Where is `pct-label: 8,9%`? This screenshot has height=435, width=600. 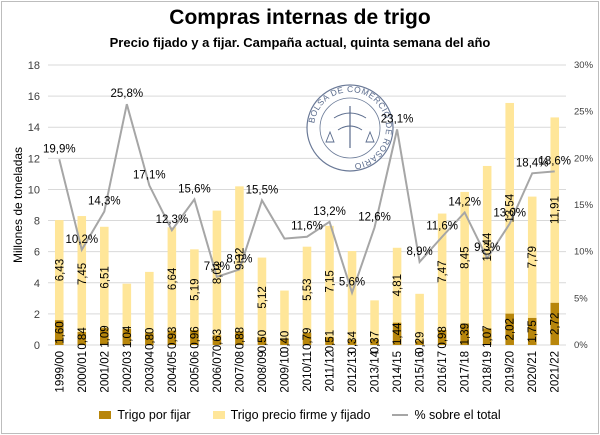 pct-label: 8,9% is located at coordinates (419, 252).